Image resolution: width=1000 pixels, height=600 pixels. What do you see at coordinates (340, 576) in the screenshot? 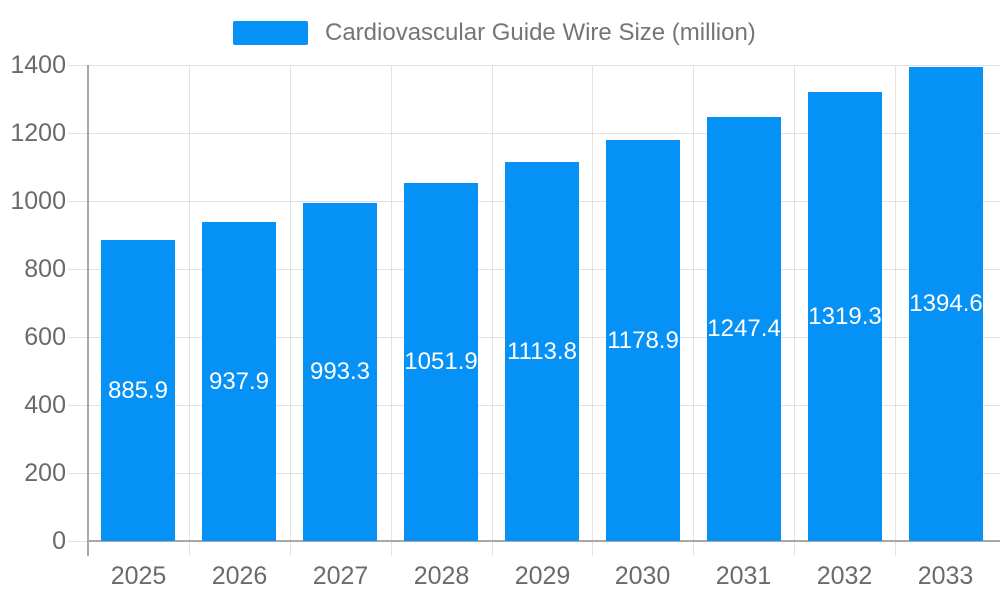
I see `x-axis-tick-label: 2027` at bounding box center [340, 576].